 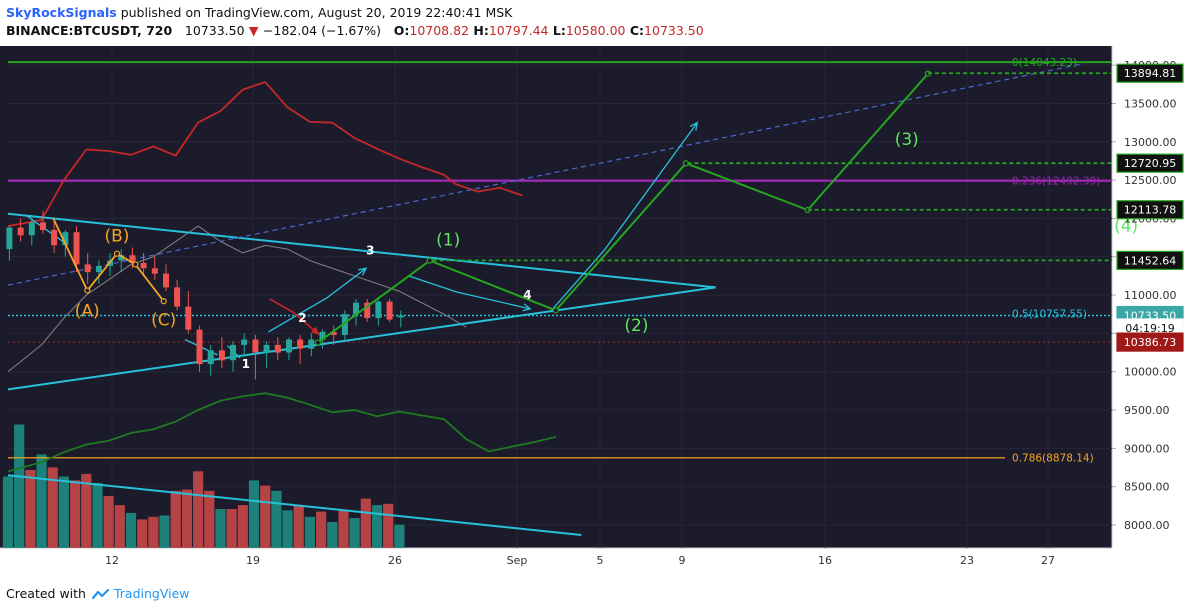 What do you see at coordinates (253, 560) in the screenshot?
I see `x-tick-label: 19` at bounding box center [253, 560].